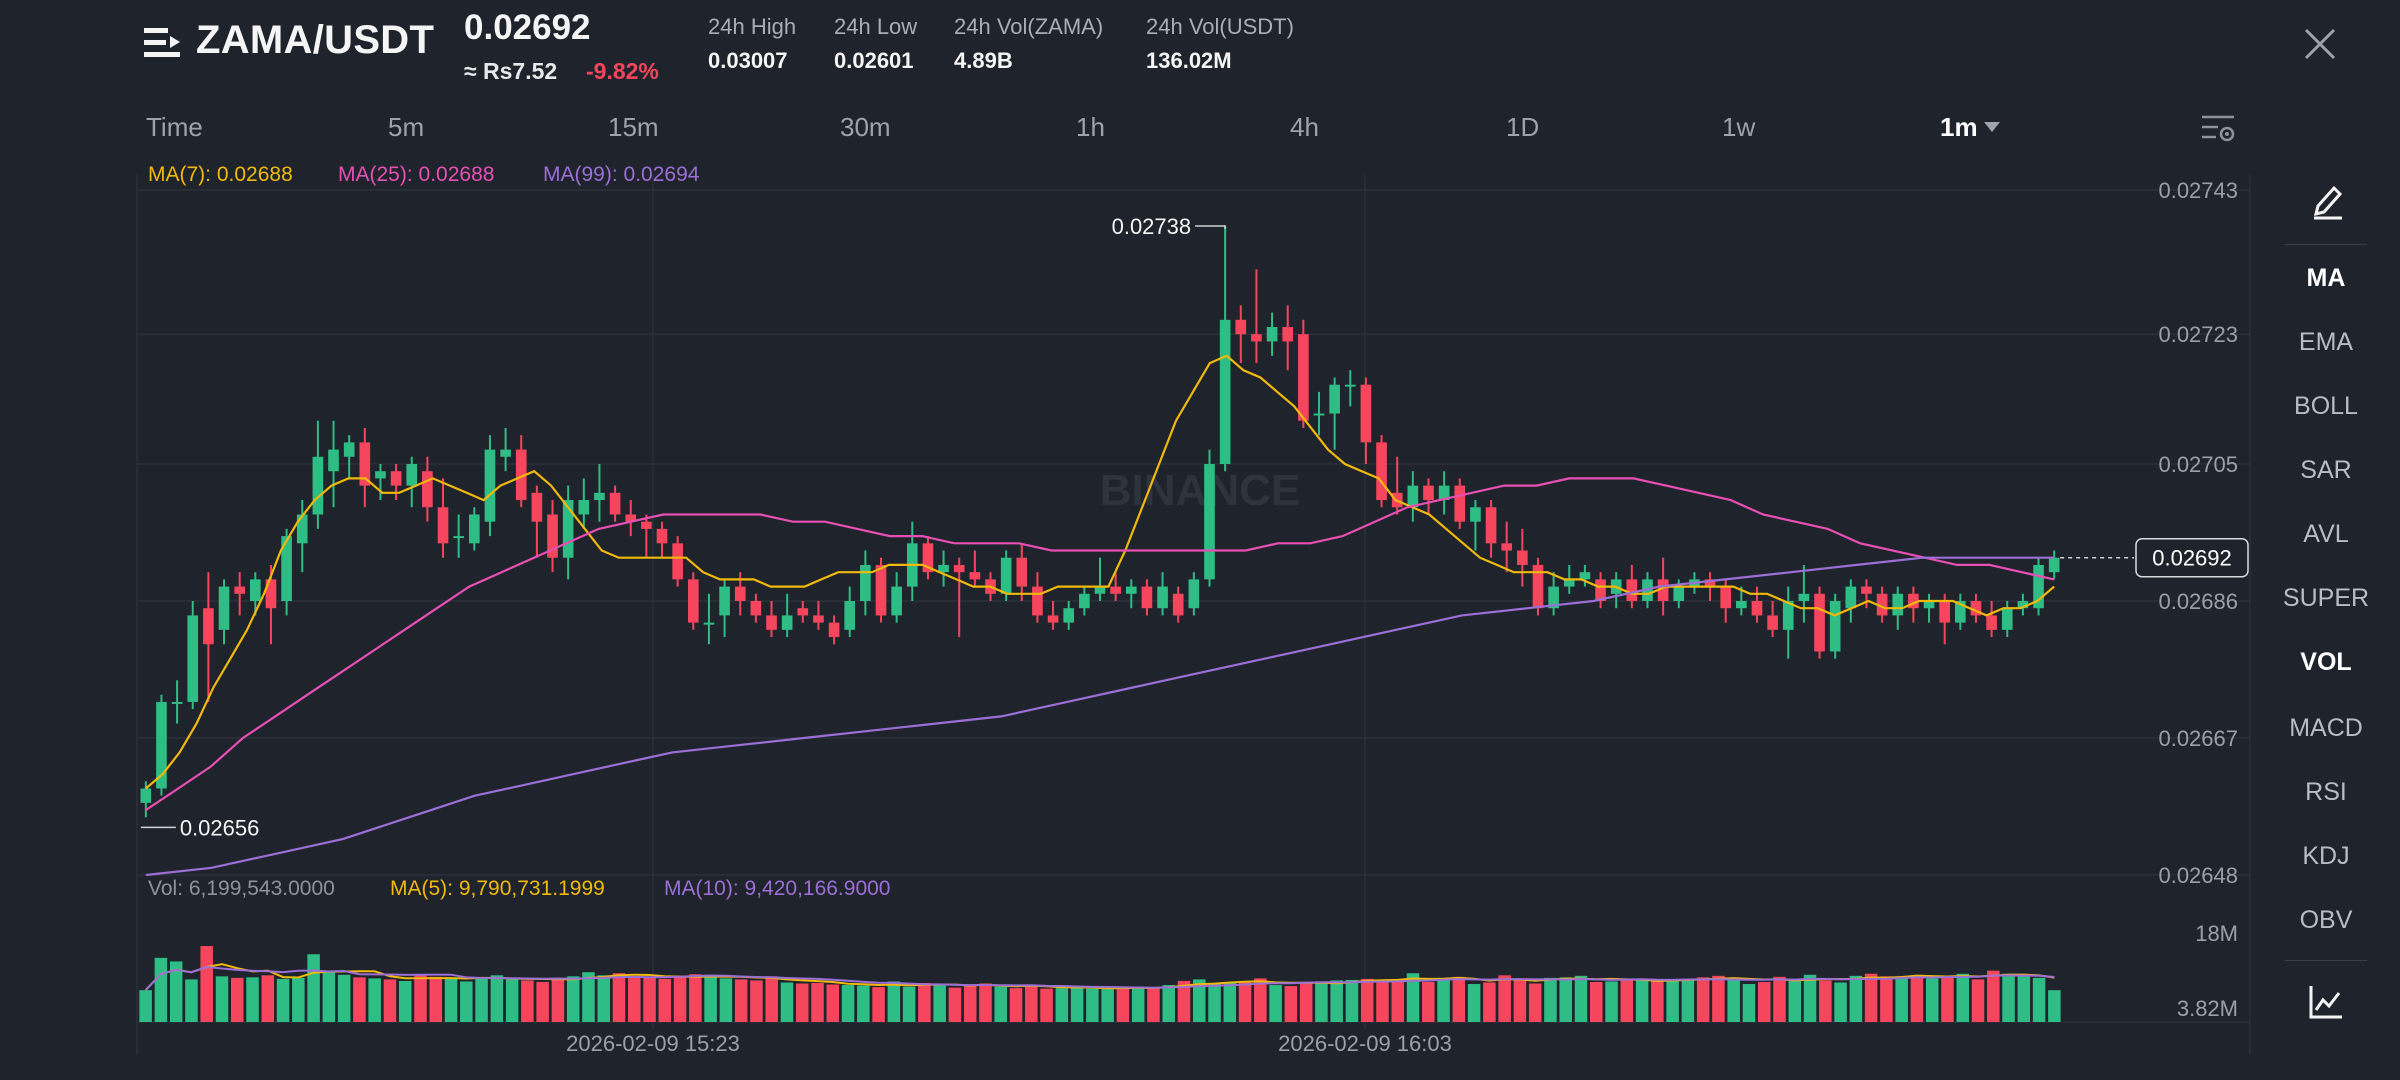  Describe the element at coordinates (1365, 1043) in the screenshot. I see `time-axis-label: 2026-02-09 16:03` at that location.